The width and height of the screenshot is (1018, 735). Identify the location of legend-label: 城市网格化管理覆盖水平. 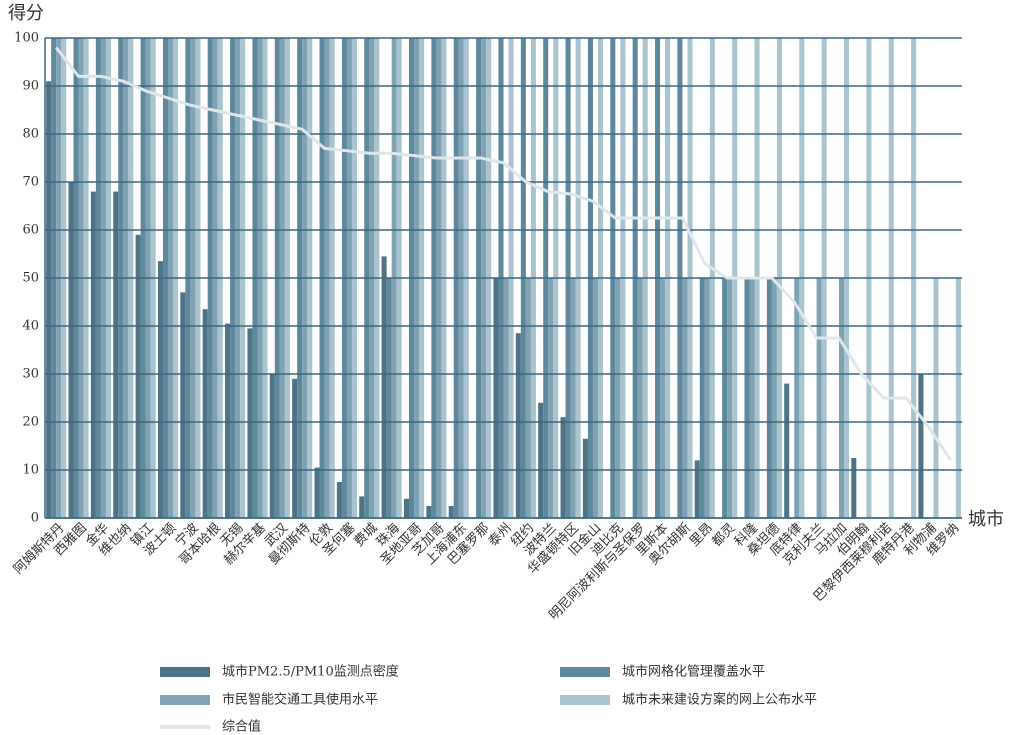
(693, 672).